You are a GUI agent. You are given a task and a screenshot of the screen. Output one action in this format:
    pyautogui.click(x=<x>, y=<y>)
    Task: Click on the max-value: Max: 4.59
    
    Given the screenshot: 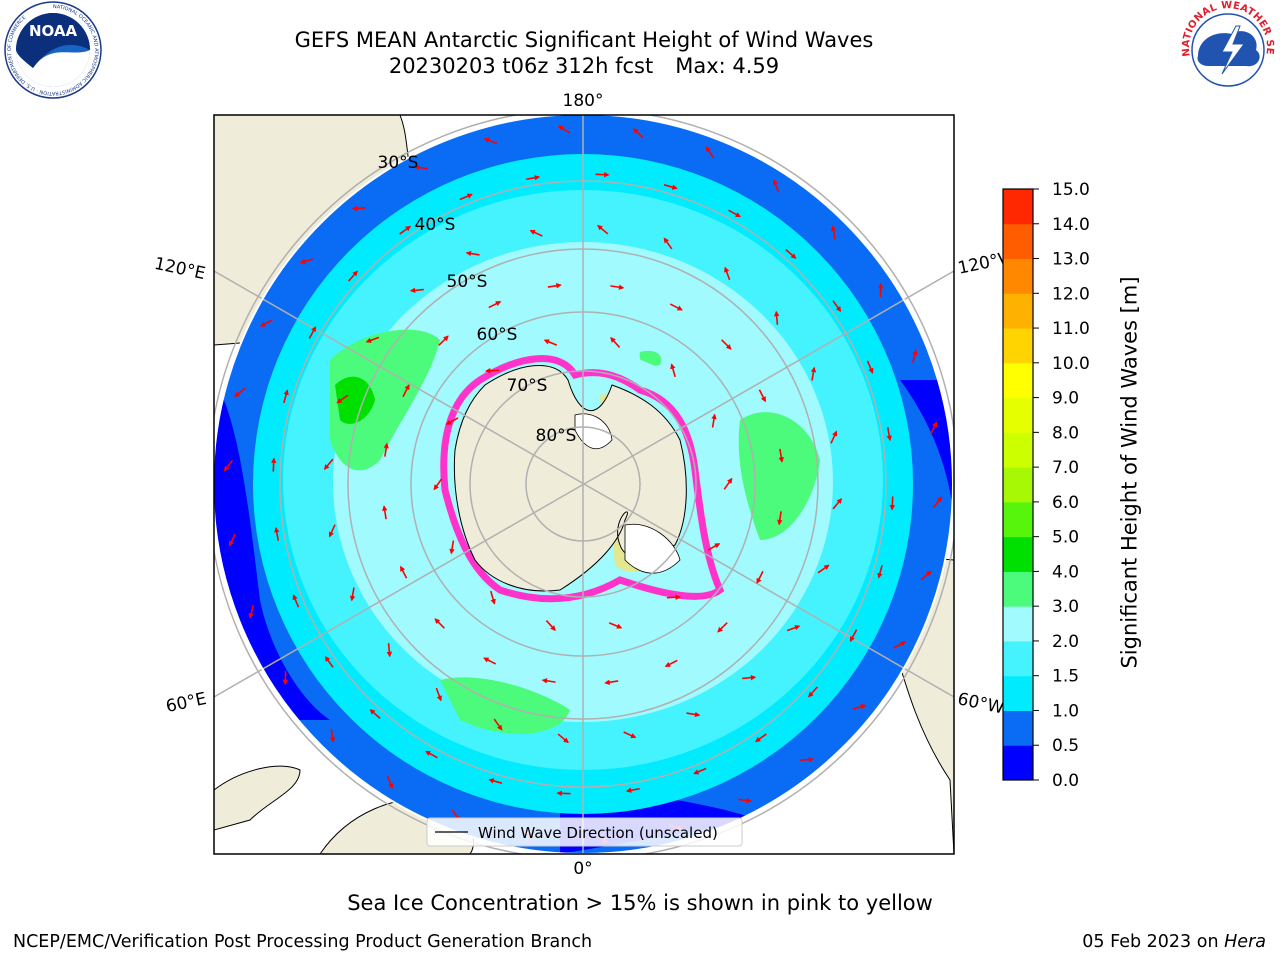 What is the action you would take?
    pyautogui.click(x=727, y=66)
    